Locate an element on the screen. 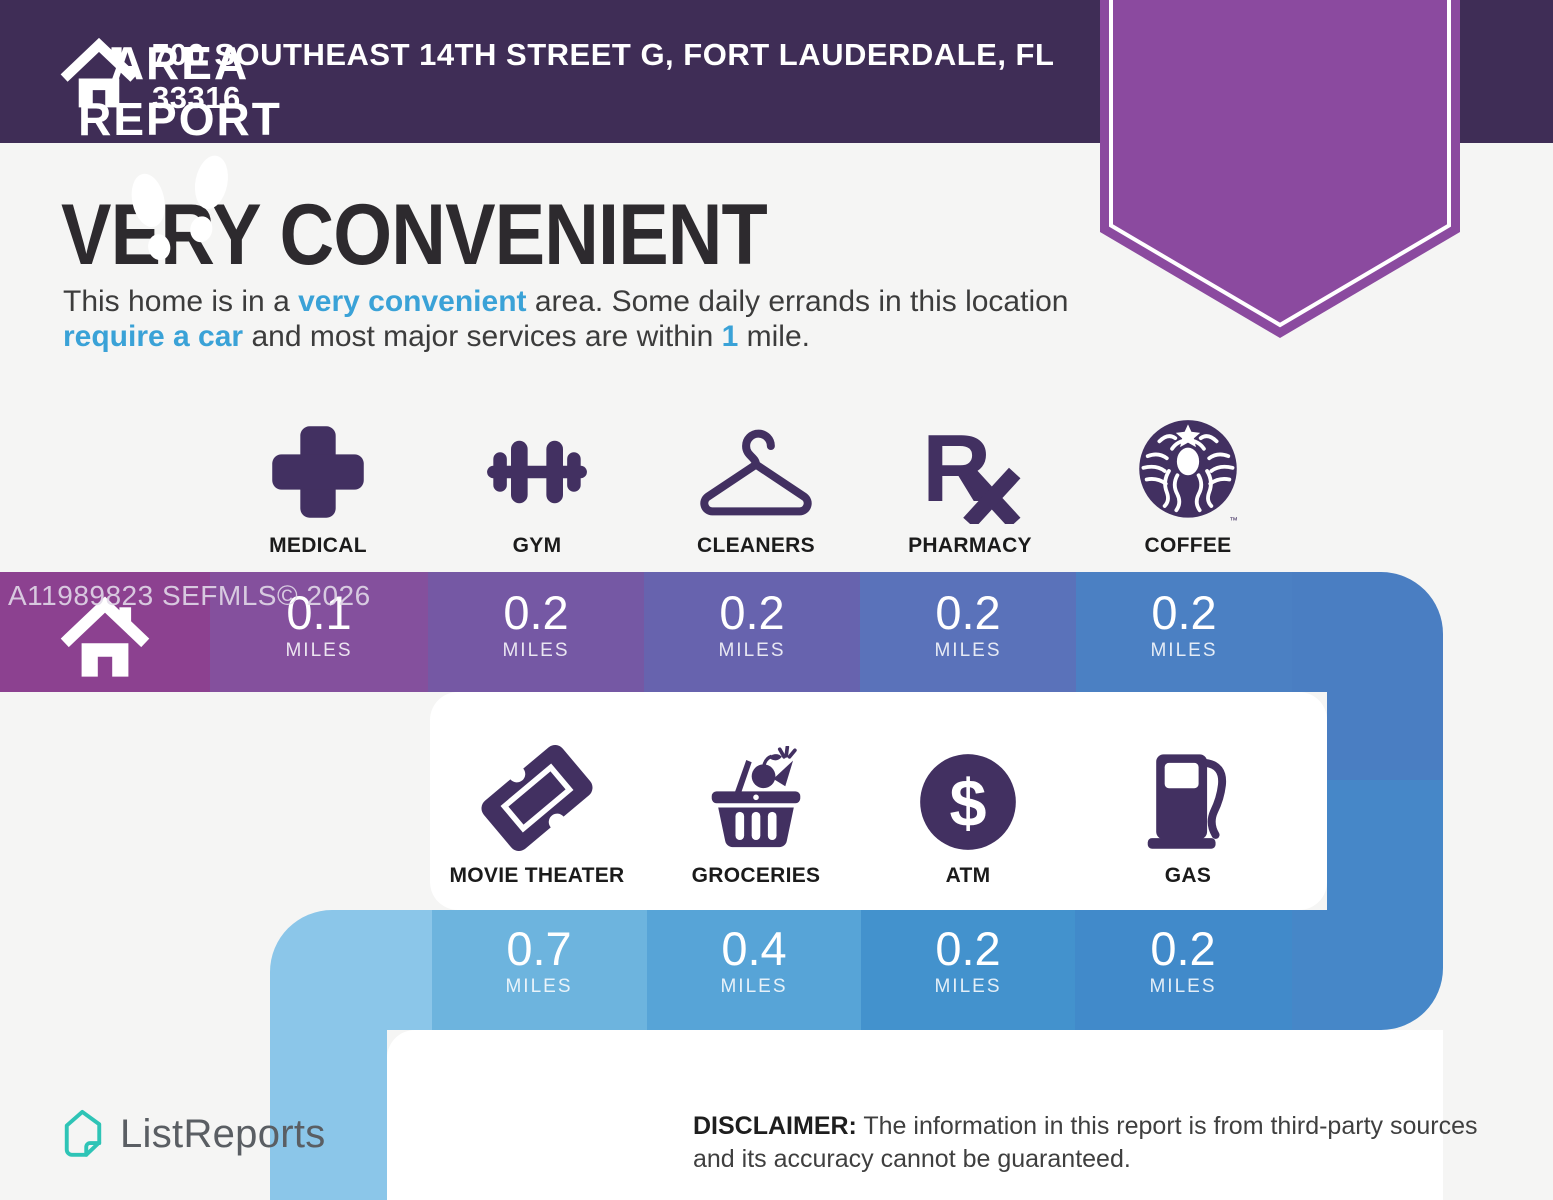  path-stripe-right-upper is located at coordinates (1385, 736).